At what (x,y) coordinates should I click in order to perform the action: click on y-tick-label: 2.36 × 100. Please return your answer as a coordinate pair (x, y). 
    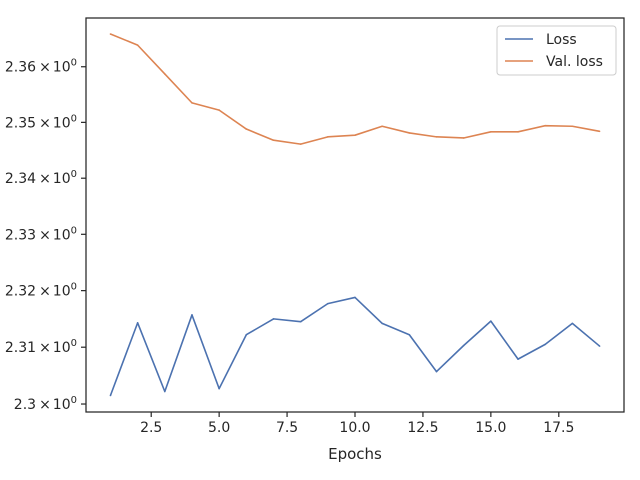
    Looking at the image, I should click on (41, 67).